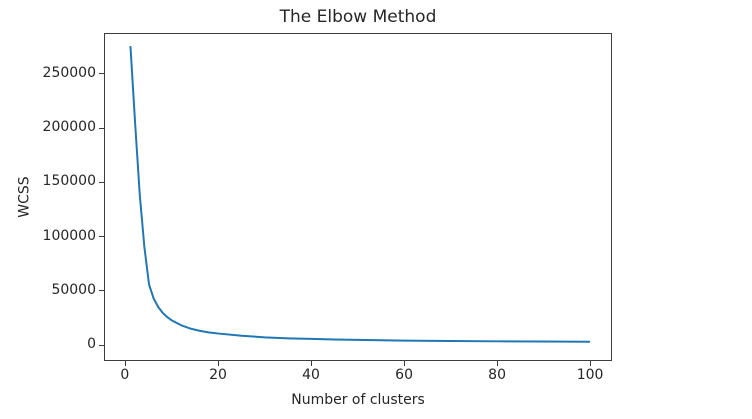 The image size is (752, 419). I want to click on chart-title: The Elbow Method, so click(358, 17).